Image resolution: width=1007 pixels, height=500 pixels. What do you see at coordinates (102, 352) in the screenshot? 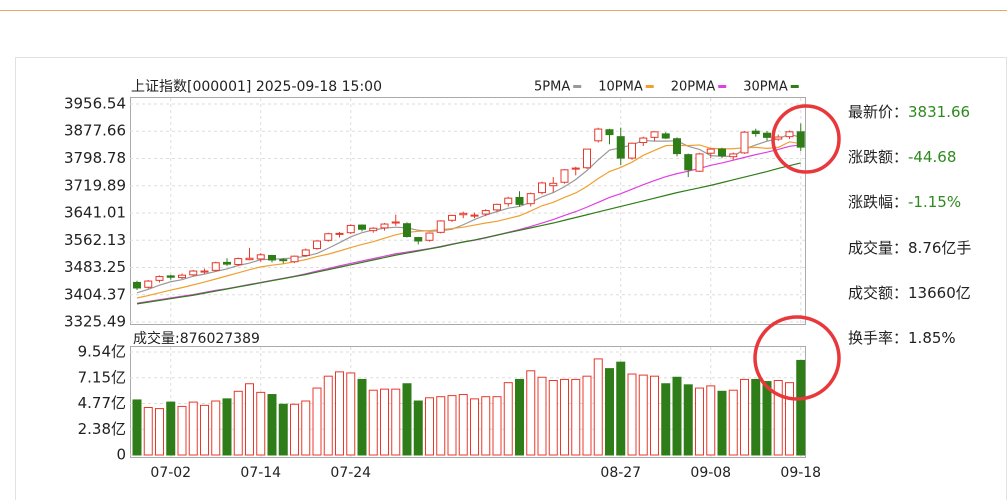
I see `y-tick-label: 9.54亿` at bounding box center [102, 352].